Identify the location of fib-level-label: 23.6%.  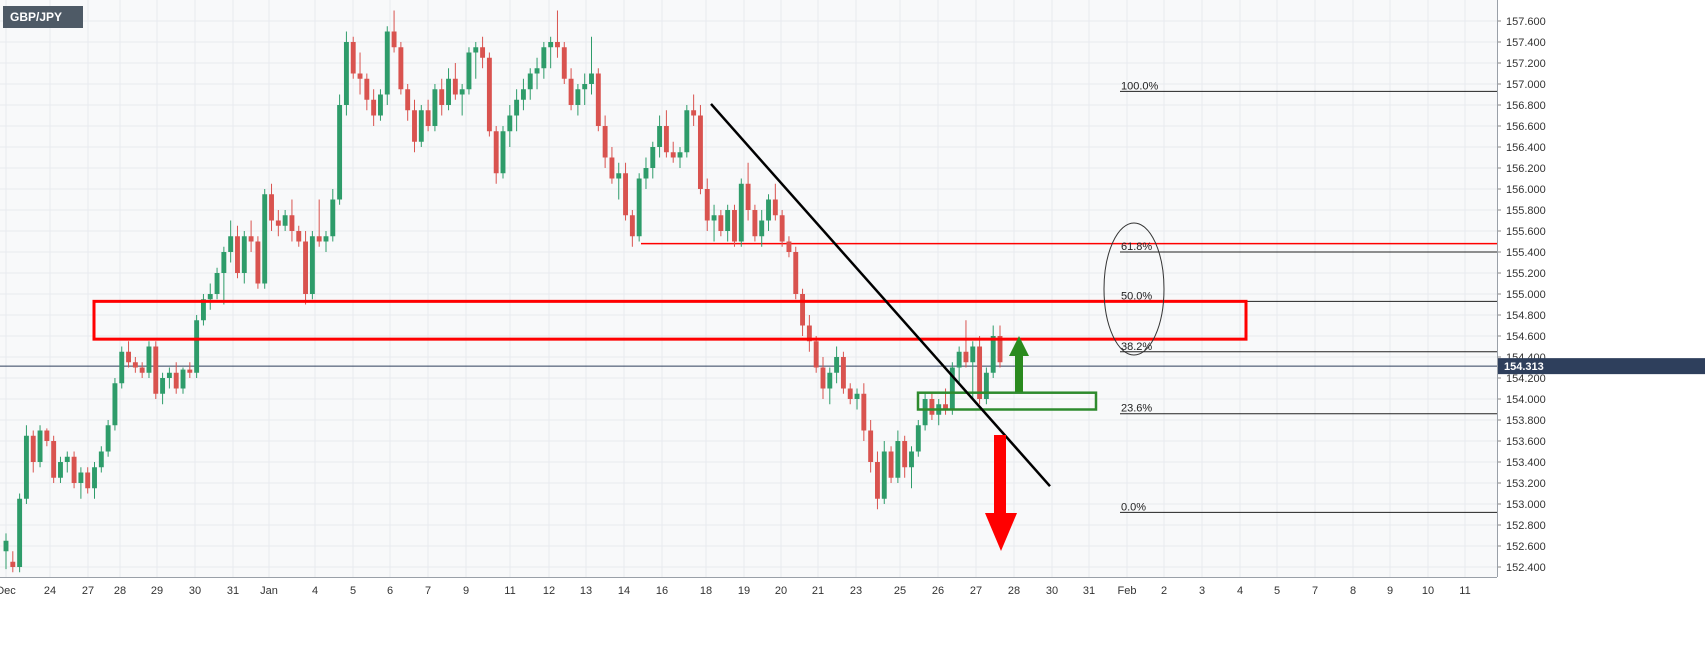
(1136, 409).